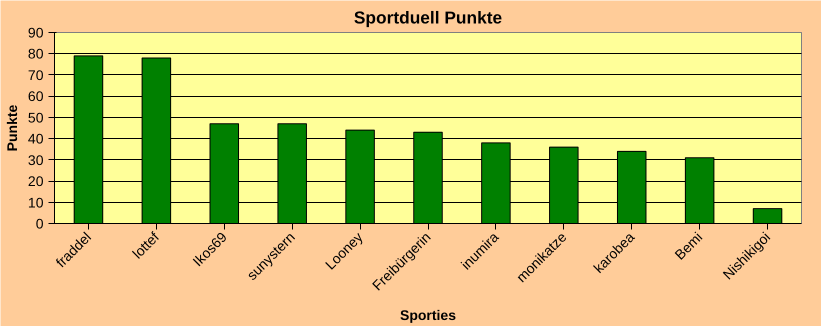  Describe the element at coordinates (36, 181) in the screenshot. I see `y-tick-label: 20` at that location.